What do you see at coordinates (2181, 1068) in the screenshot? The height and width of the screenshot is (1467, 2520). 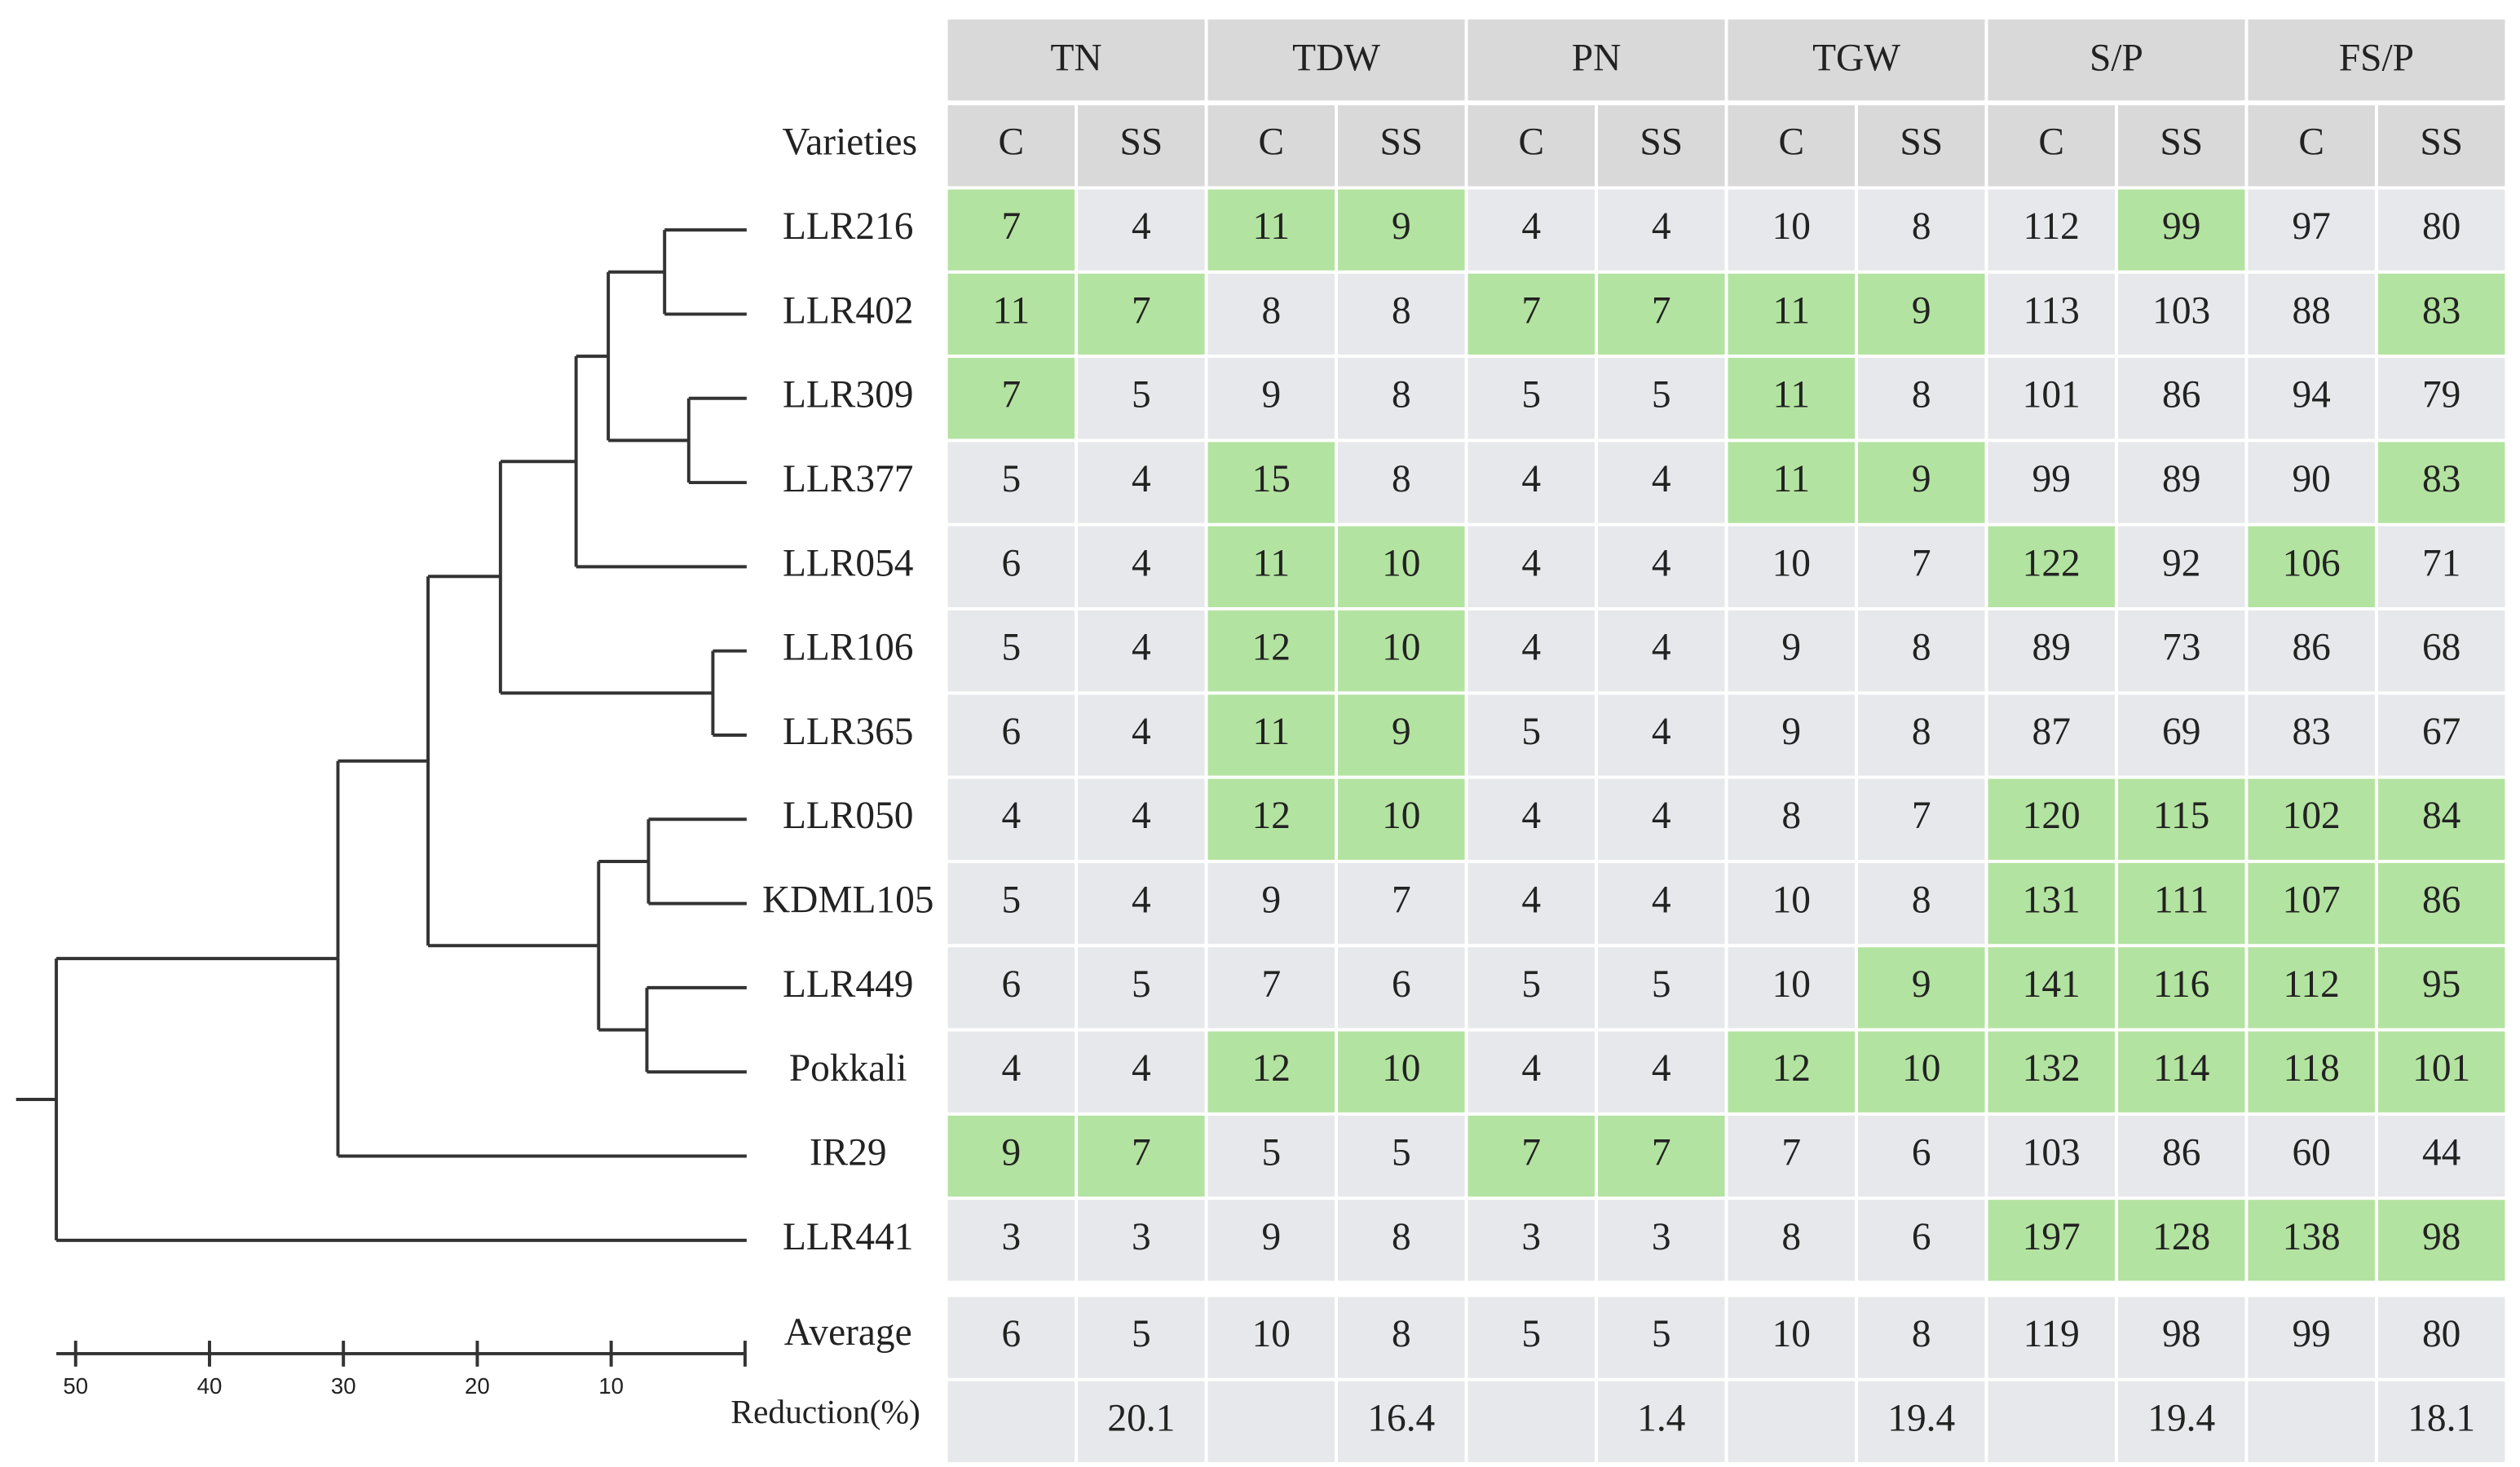 I see `cell-value: 114` at bounding box center [2181, 1068].